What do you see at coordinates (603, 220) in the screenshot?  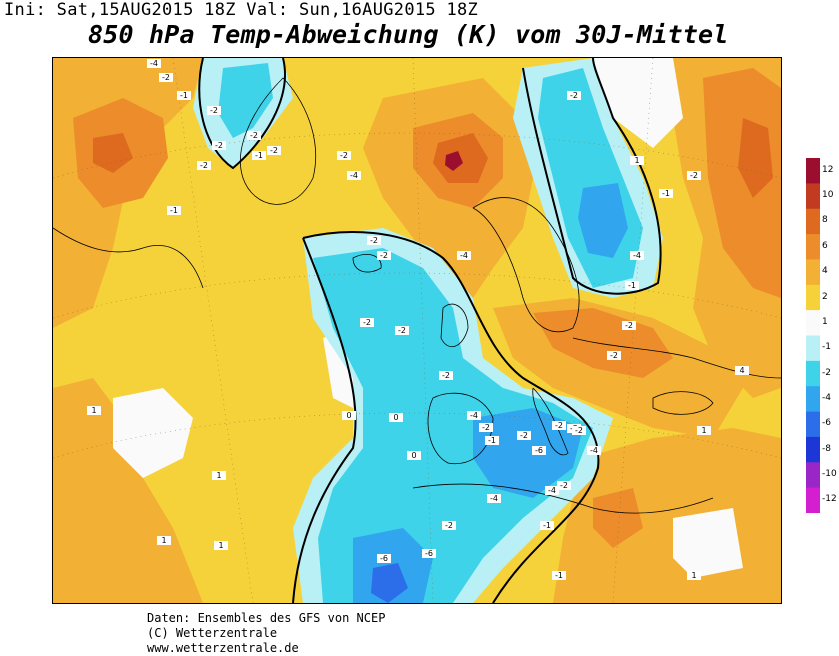 I see `field-minus-4-6-east` at bounding box center [603, 220].